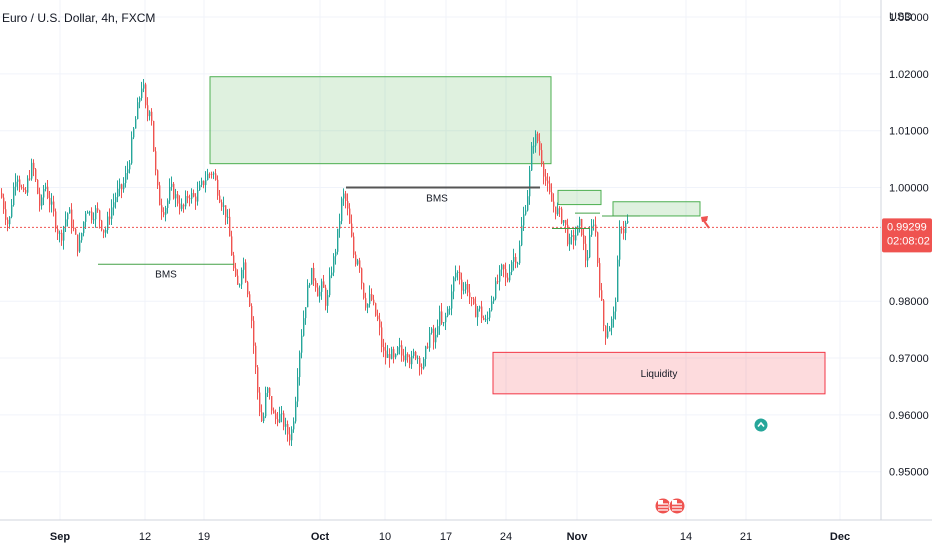 Image resolution: width=932 pixels, height=550 pixels. What do you see at coordinates (506, 537) in the screenshot?
I see `x-tick-label: 24` at bounding box center [506, 537].